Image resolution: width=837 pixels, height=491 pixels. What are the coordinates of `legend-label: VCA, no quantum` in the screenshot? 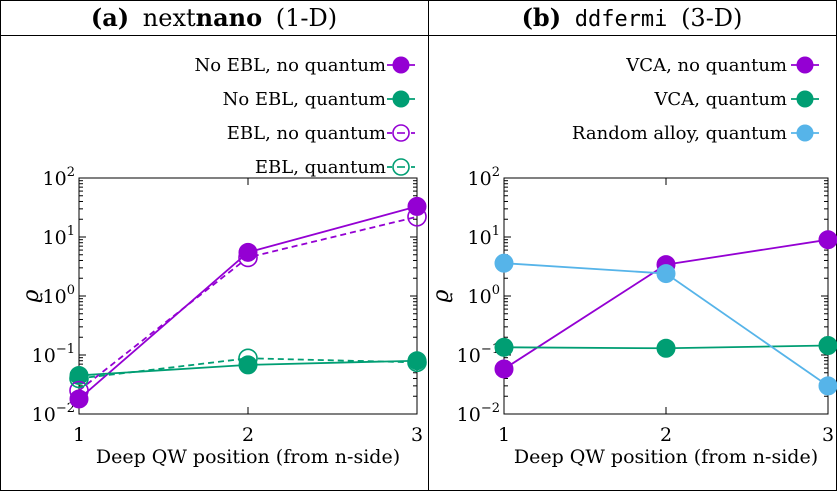 It's located at (706, 65).